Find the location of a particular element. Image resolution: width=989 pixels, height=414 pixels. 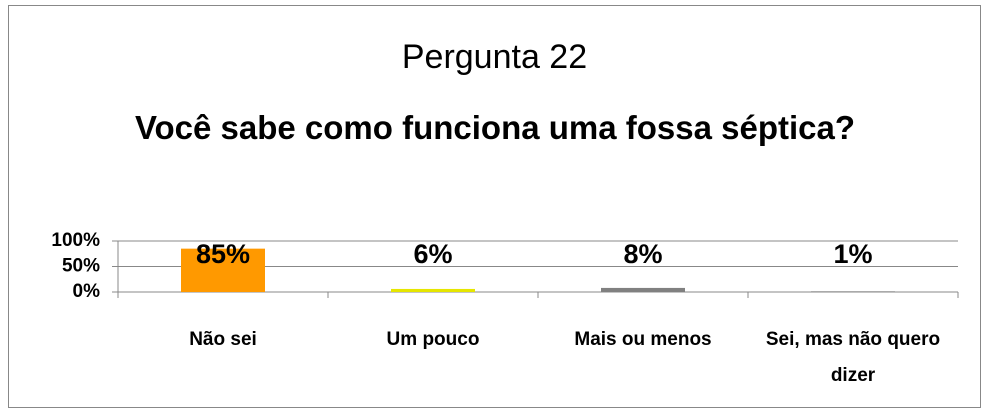

data-label: 85% is located at coordinates (223, 254).